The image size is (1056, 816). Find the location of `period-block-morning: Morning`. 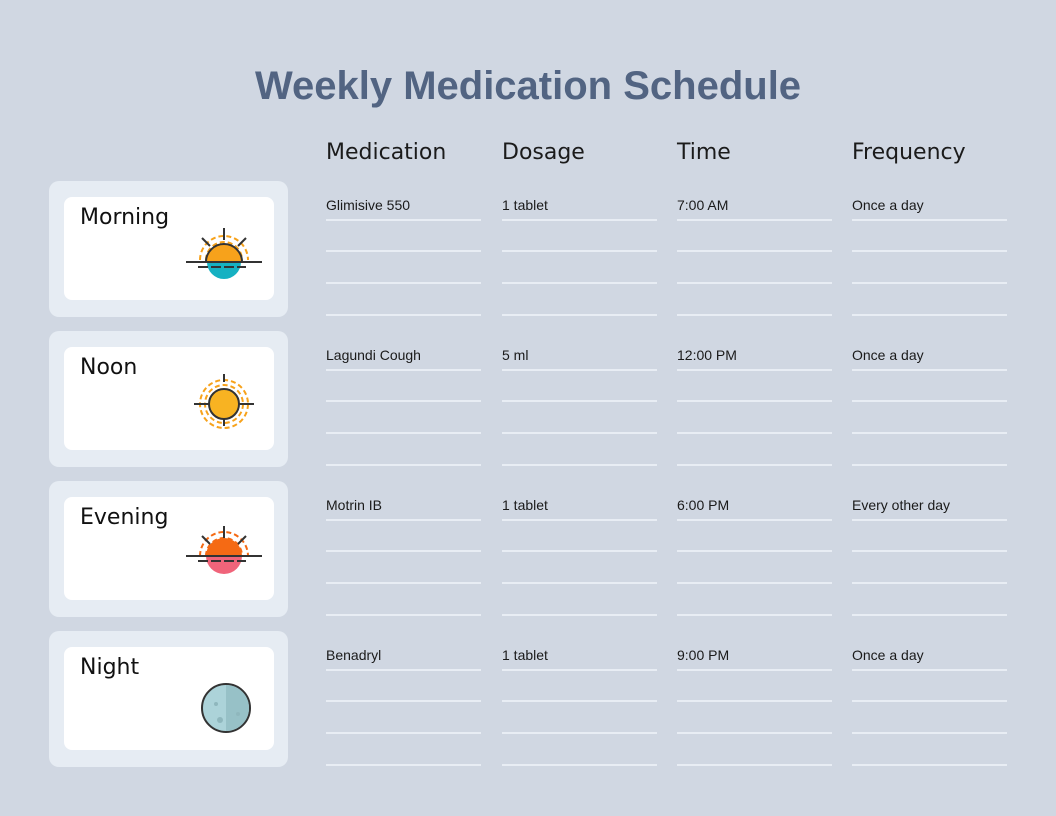

period-block-morning: Morning is located at coordinates (168, 249).